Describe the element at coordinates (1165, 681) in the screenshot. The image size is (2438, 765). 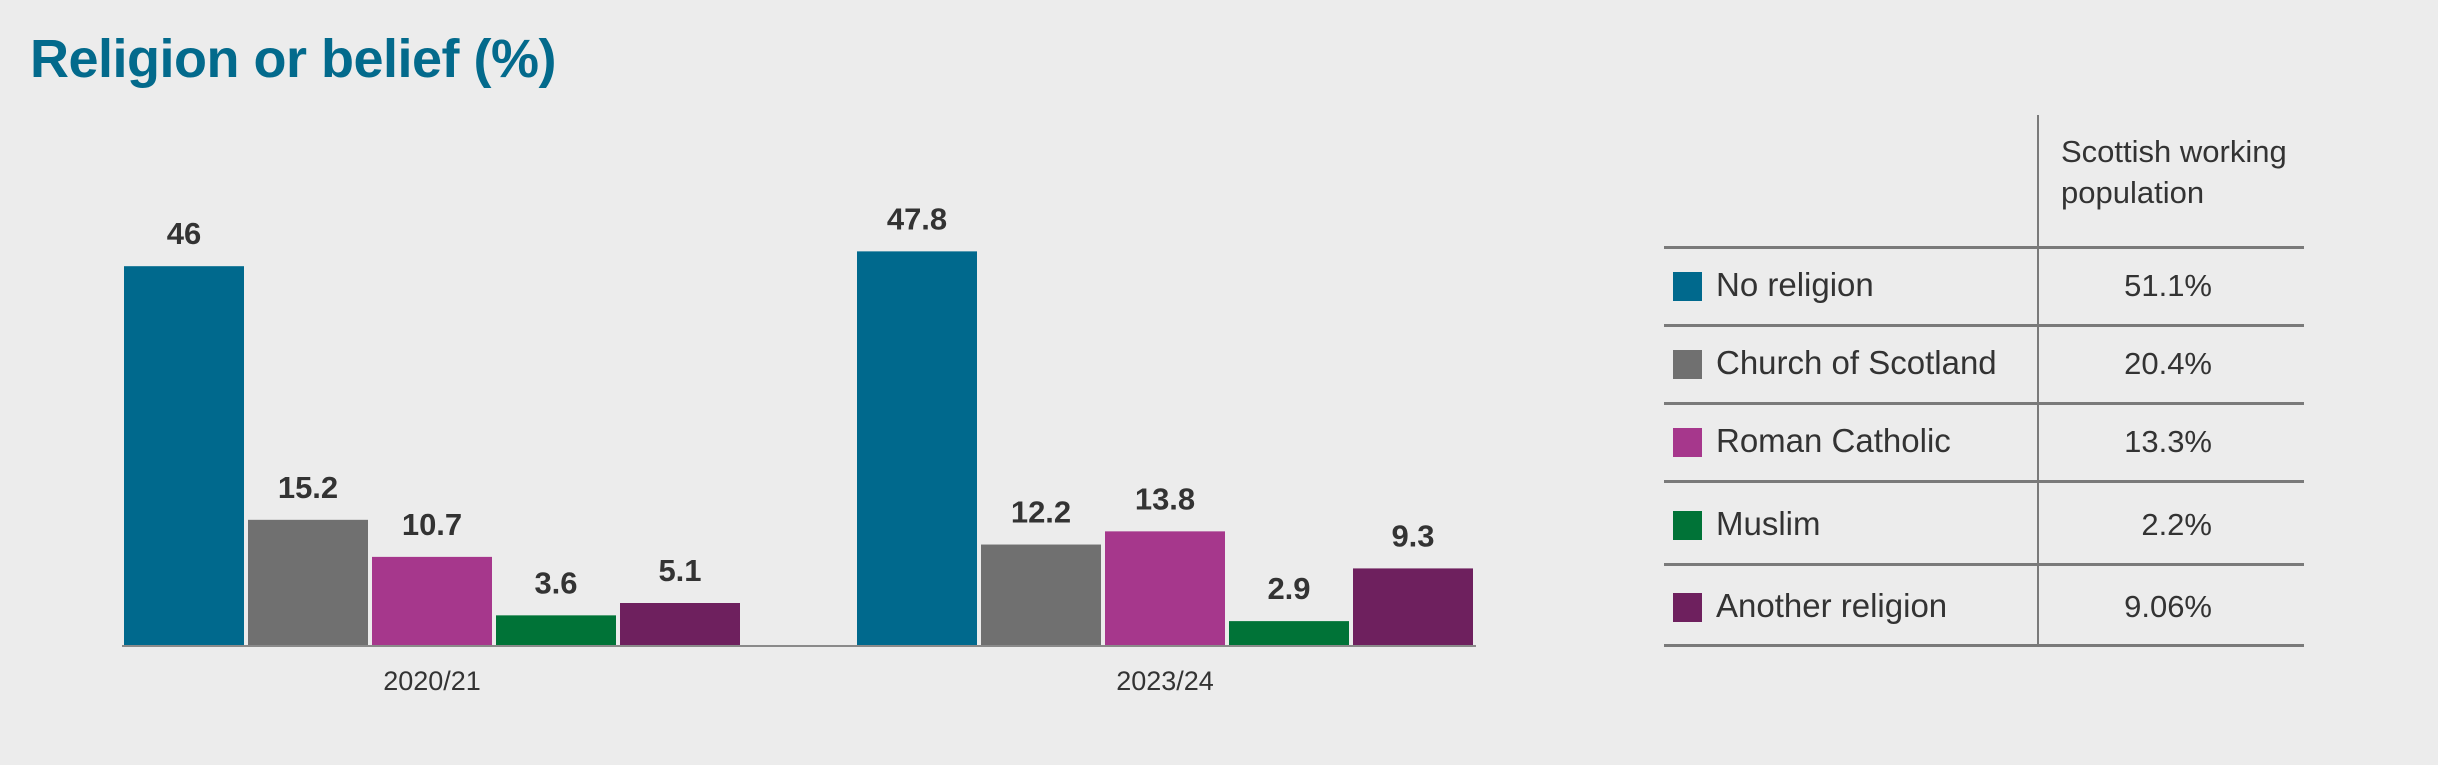
I see `category-label-2023-24: 2023/24` at that location.